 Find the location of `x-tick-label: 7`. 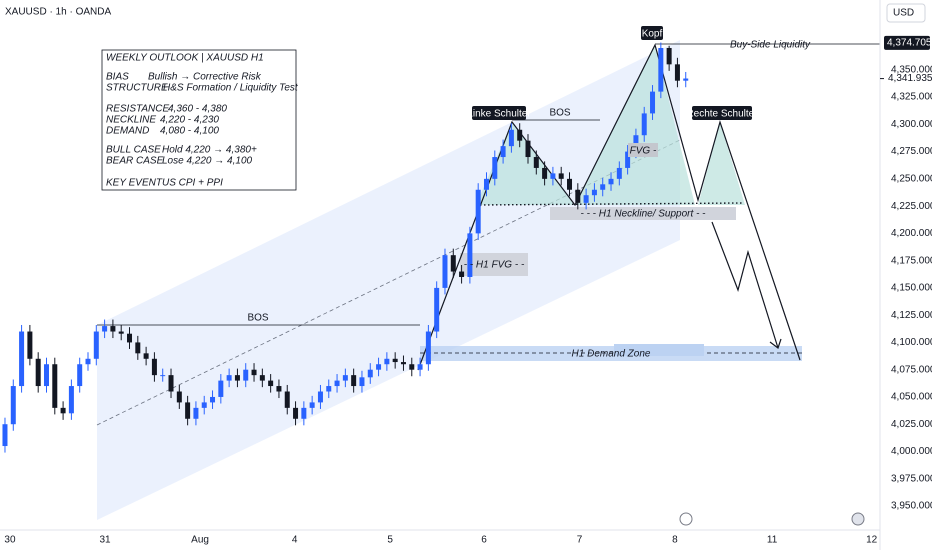

x-tick-label: 7 is located at coordinates (580, 540).